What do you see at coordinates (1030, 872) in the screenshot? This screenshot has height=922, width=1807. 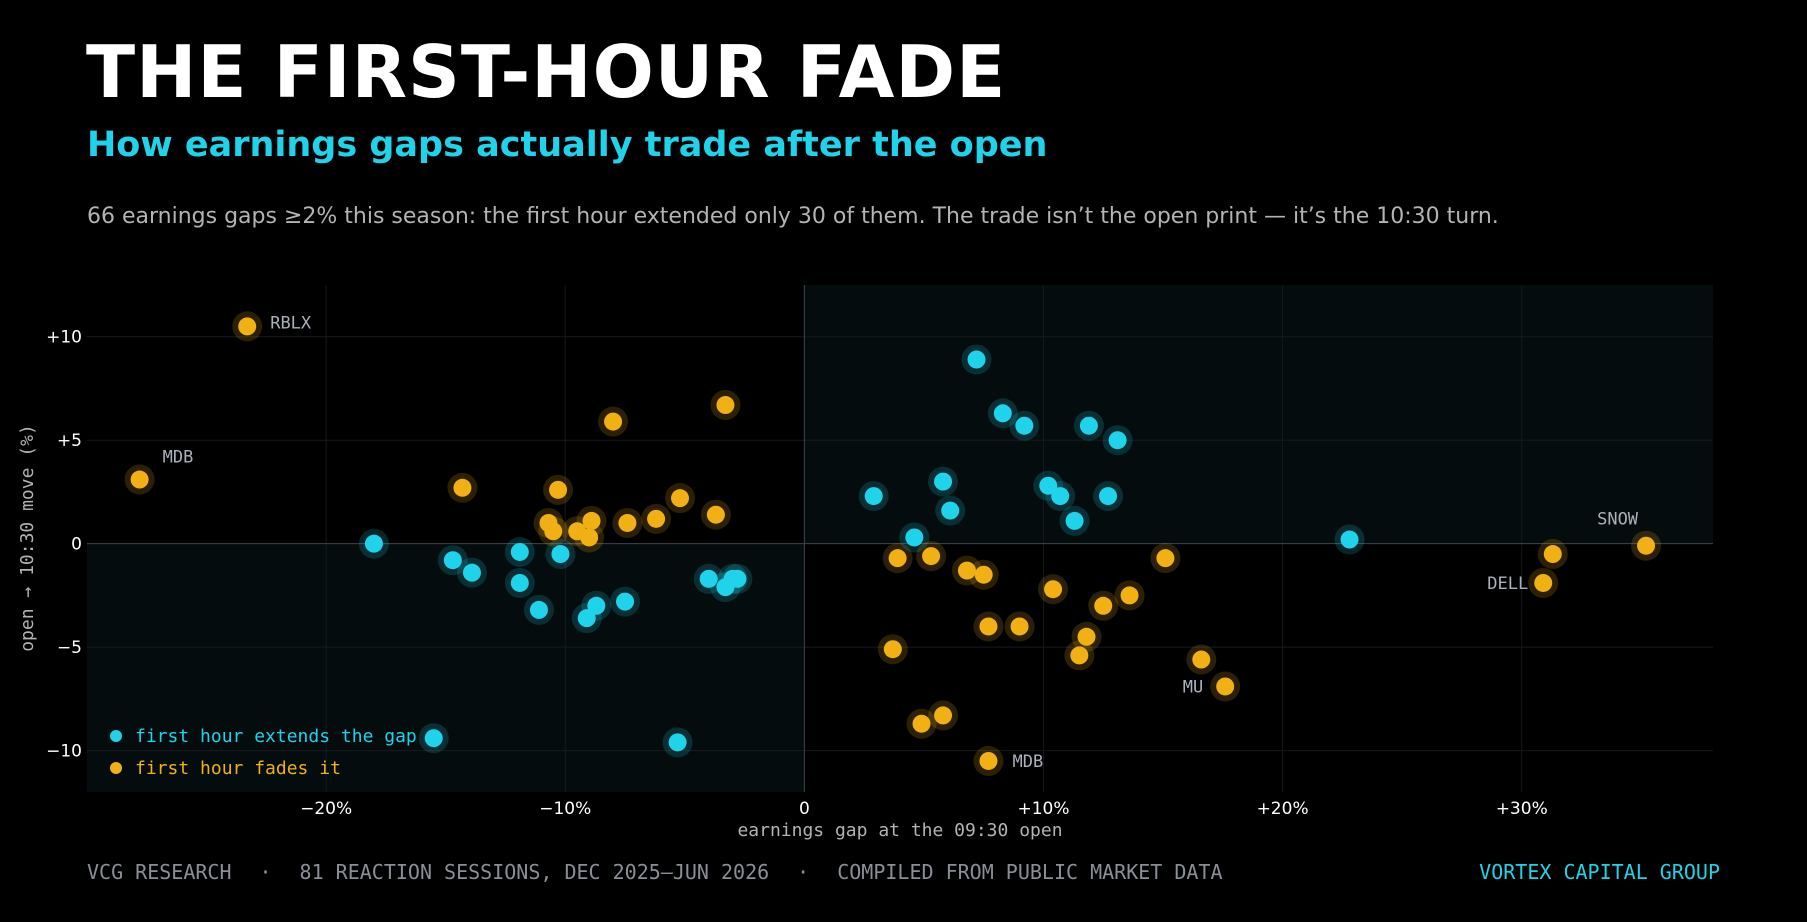 I see `footer-compiled: COMPILED FROM PUBLIC MARKET DATA` at bounding box center [1030, 872].